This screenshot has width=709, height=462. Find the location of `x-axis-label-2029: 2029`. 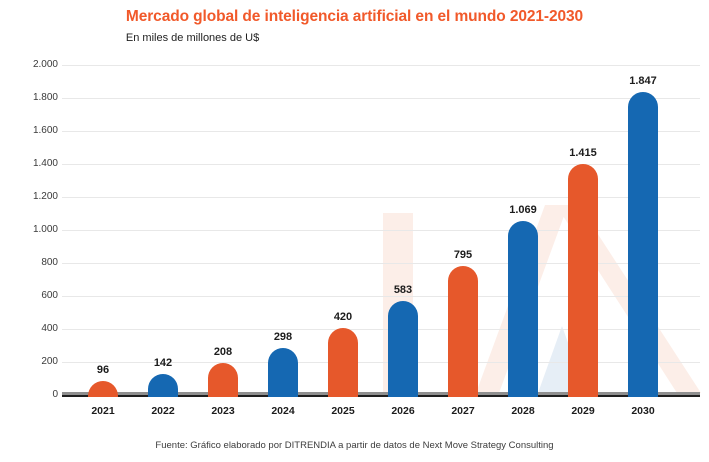

x-axis-label-2029: 2029 is located at coordinates (583, 411).